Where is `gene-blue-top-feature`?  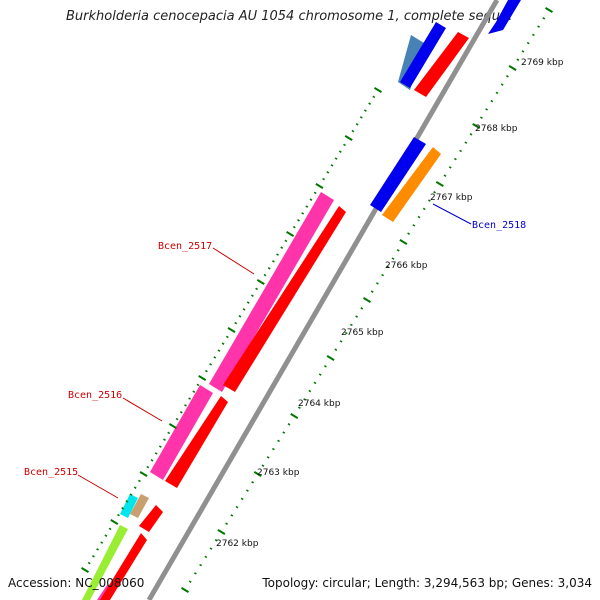 gene-blue-top-feature is located at coordinates (504, 17).